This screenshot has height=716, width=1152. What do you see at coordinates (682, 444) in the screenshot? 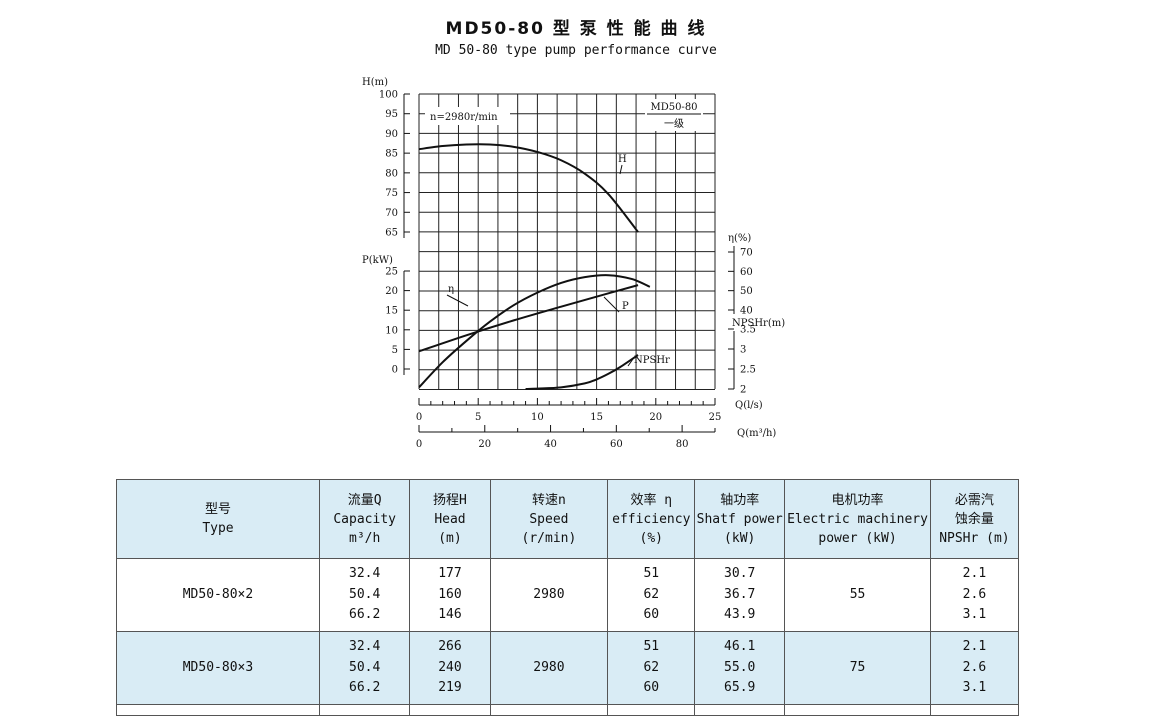
I see `q-m3h-tick-label: 80` at bounding box center [682, 444].